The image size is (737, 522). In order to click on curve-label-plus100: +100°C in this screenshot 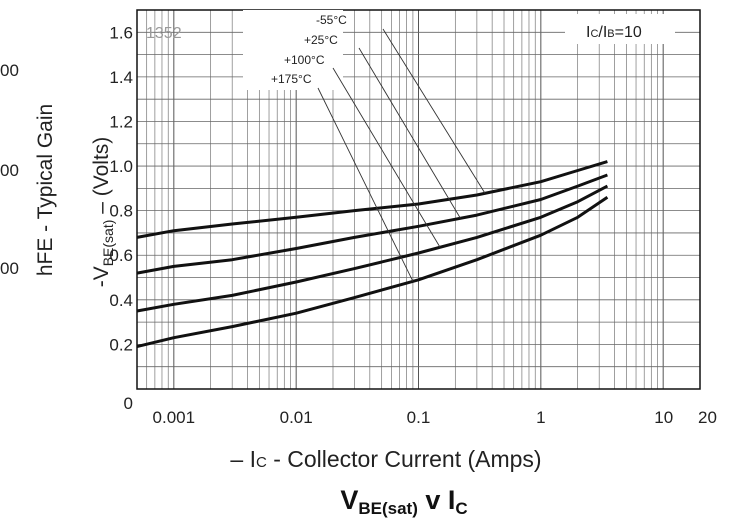, I will do `click(304, 60)`.